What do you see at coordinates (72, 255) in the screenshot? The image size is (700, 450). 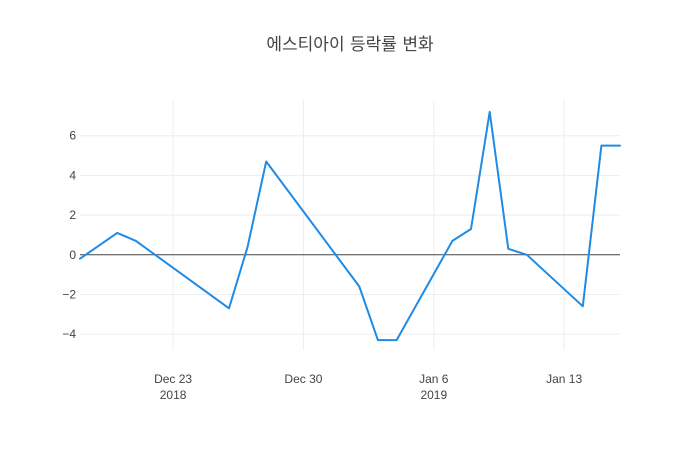 I see `y-tick-label: 0` at bounding box center [72, 255].